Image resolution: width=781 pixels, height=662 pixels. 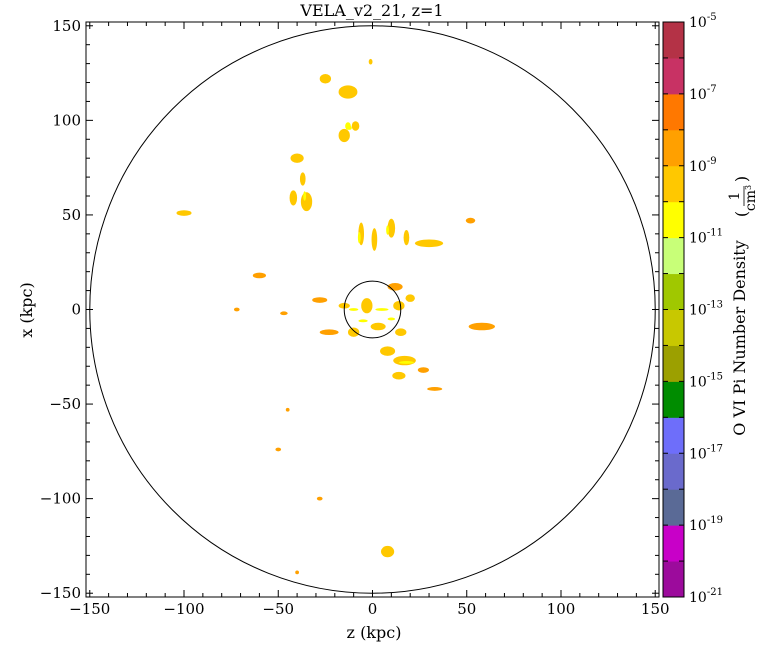 I want to click on y-tick-label: 0, so click(x=76, y=310).